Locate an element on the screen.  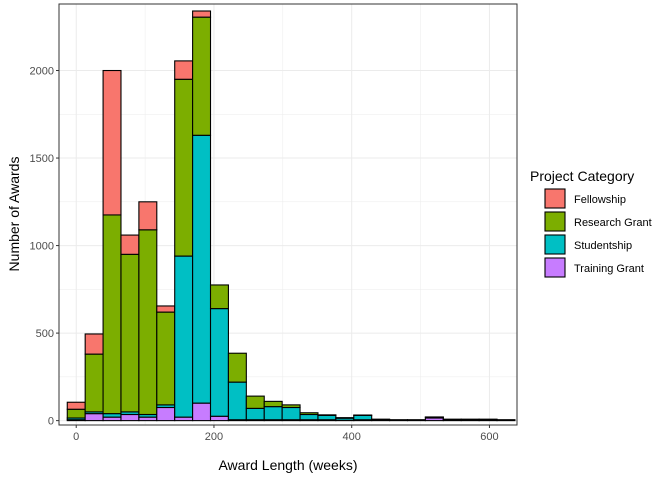
legend-key-studentship is located at coordinates (555, 244).